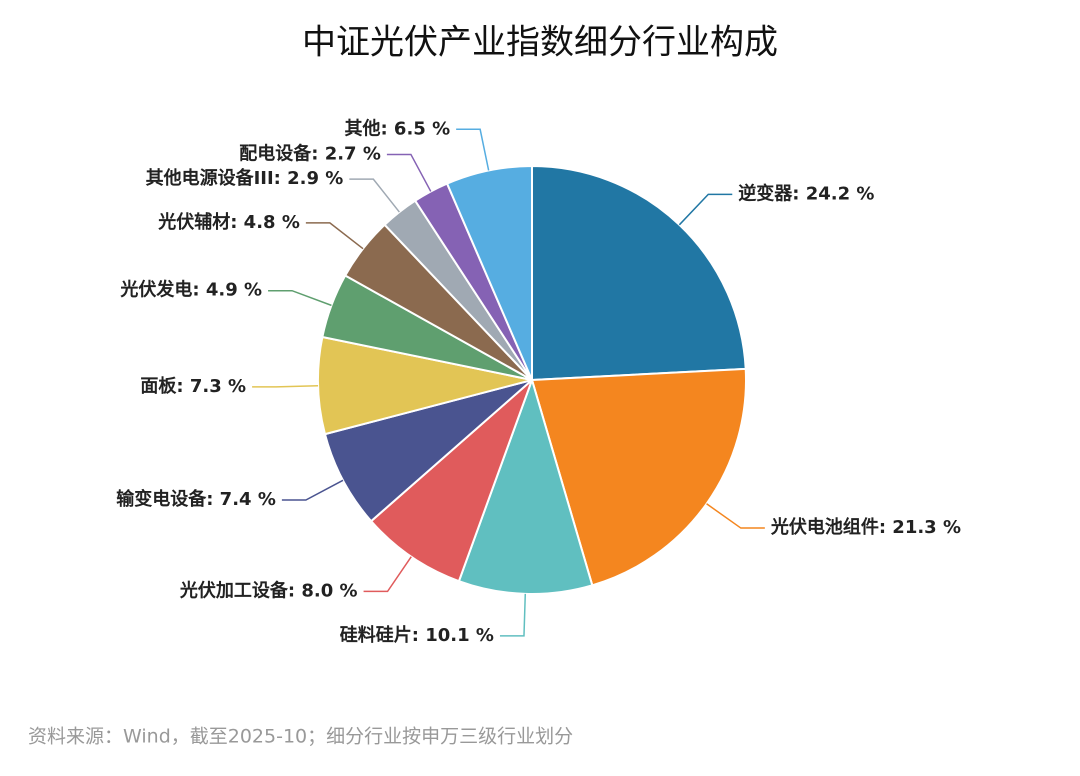 This screenshot has height=776, width=1080. What do you see at coordinates (300, 737) in the screenshot?
I see `source-note: 资料来源：Wind，截至2025-10；细分行业按申万三级行业划分` at bounding box center [300, 737].